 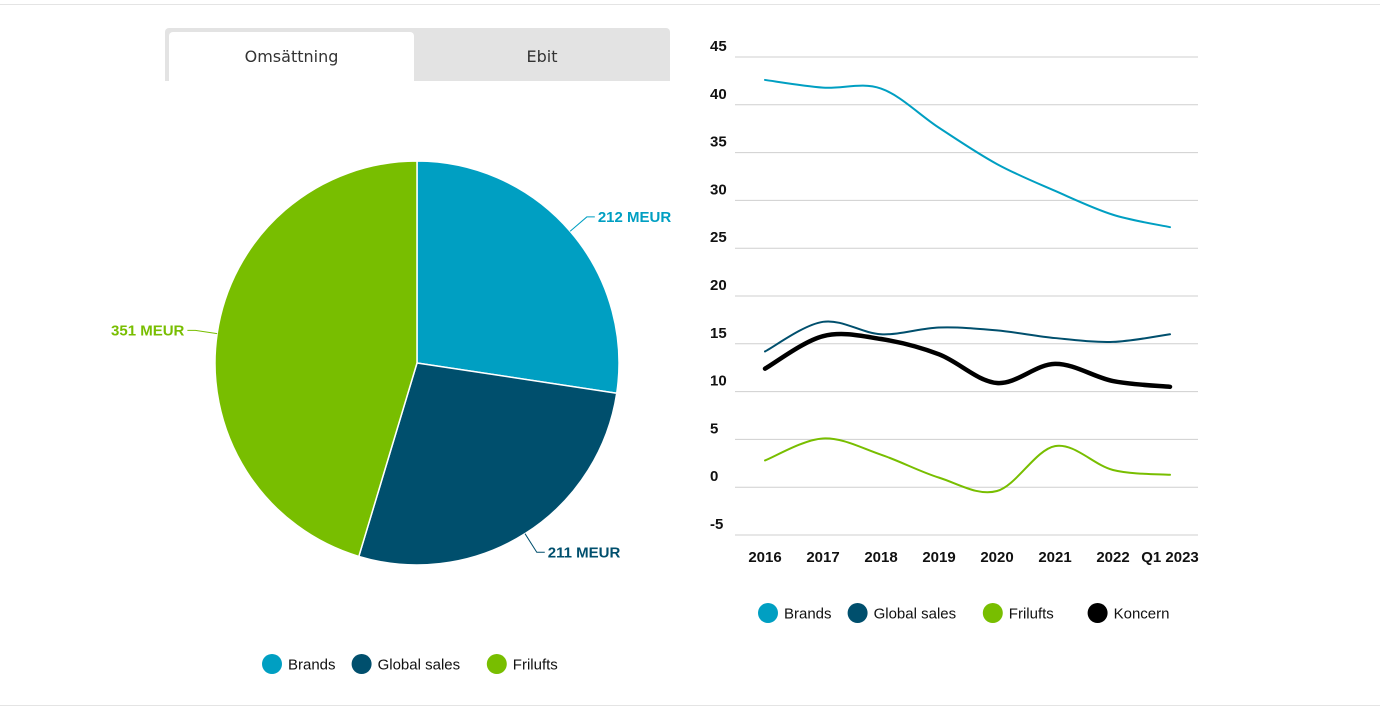 What do you see at coordinates (967, 465) in the screenshot?
I see `series-line-frilufts` at bounding box center [967, 465].